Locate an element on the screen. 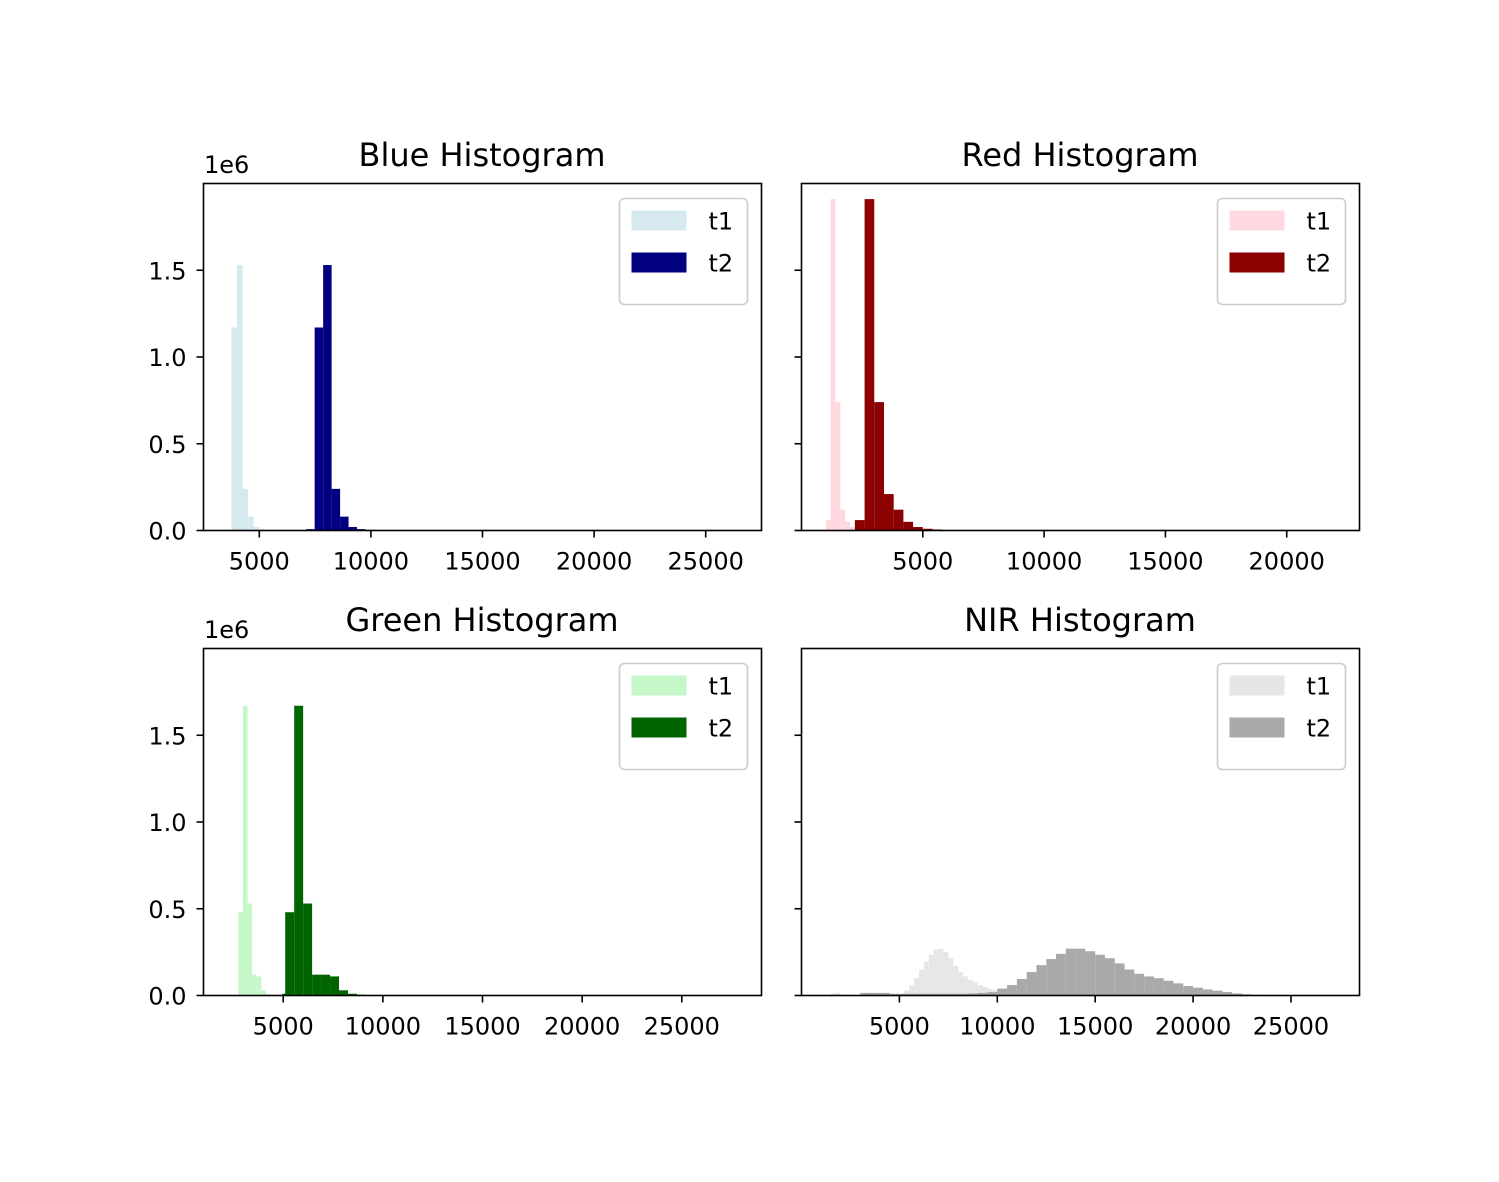  subplot-title: NIR Histogram is located at coordinates (1080, 620).